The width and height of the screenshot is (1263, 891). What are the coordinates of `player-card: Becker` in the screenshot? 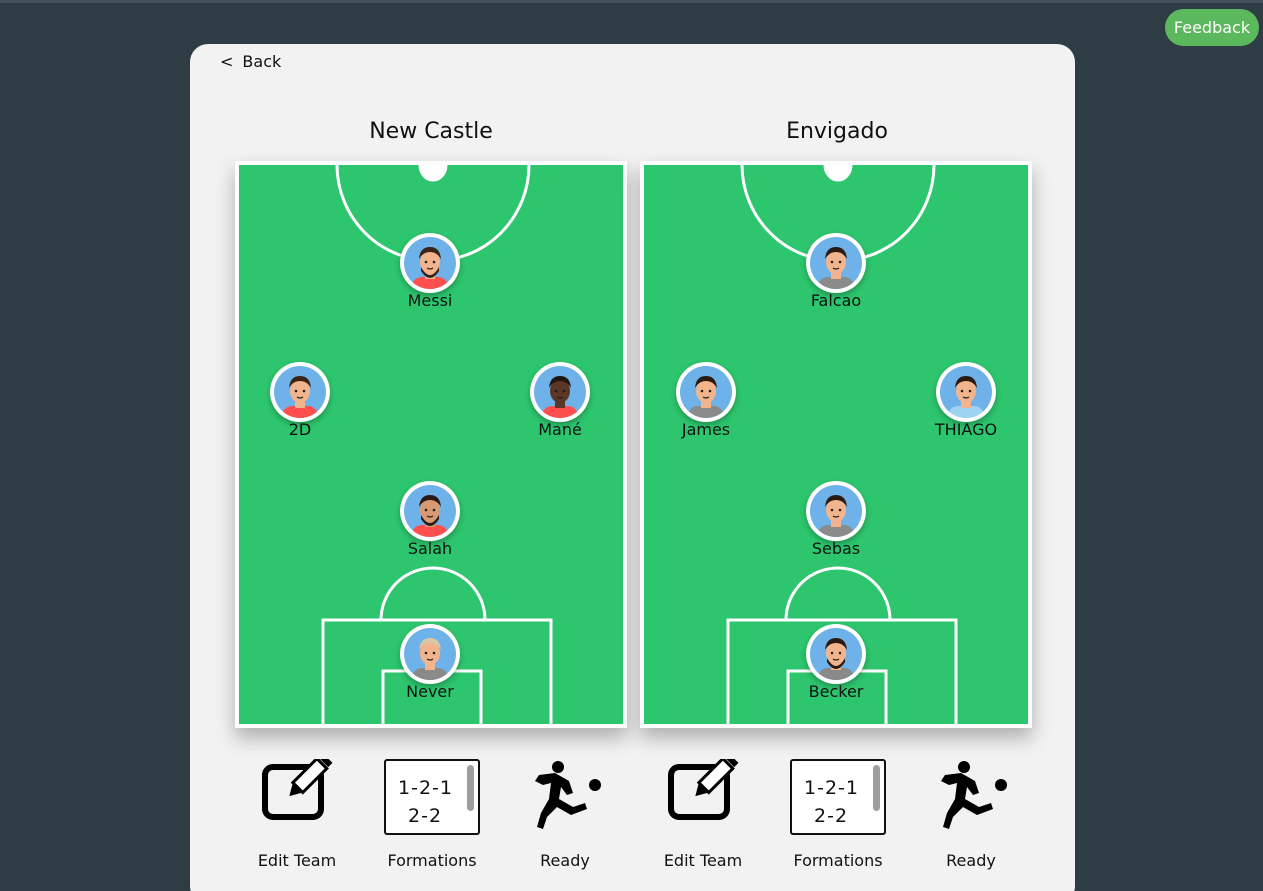 It's located at (836, 662).